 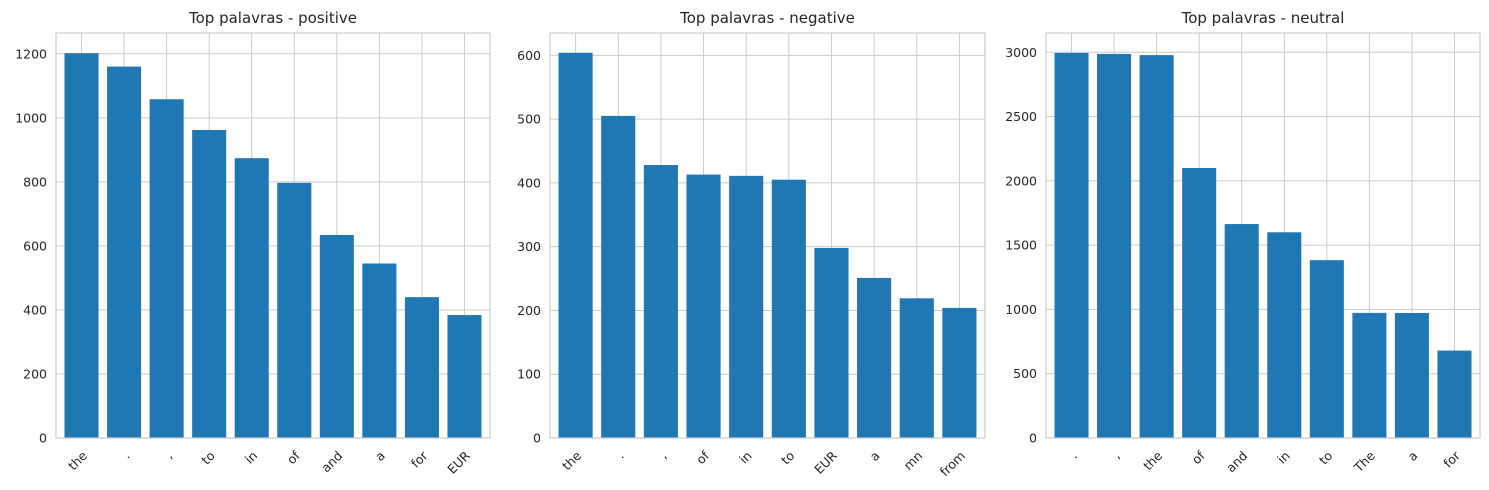 I want to click on y-tick-label: 2500, so click(x=1021, y=116).